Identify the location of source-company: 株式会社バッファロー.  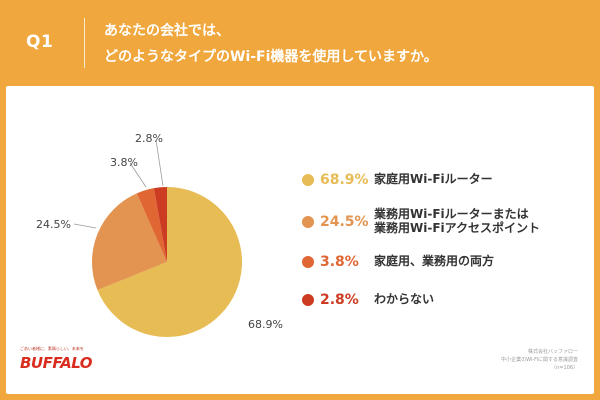
(552, 352).